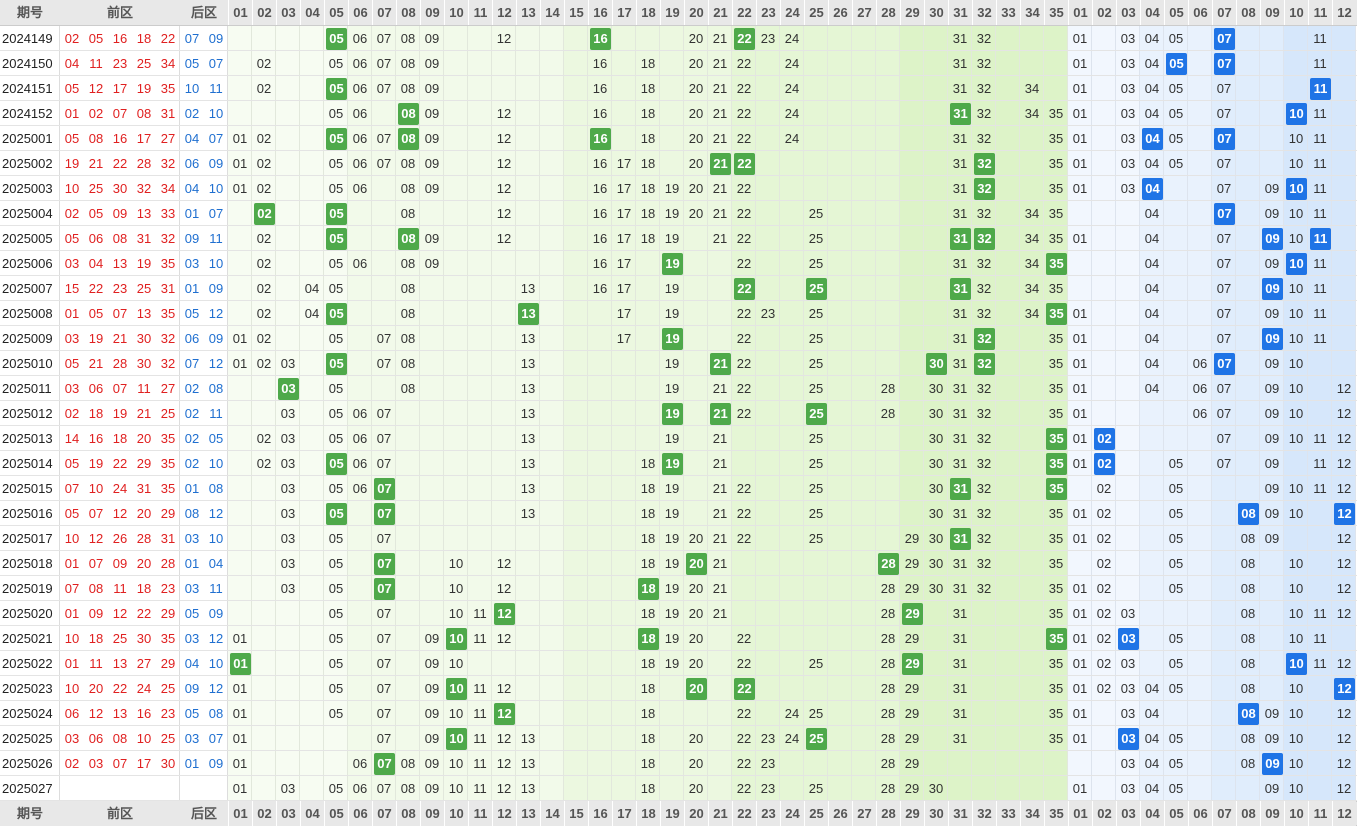 Image resolution: width=1357 pixels, height=826 pixels. I want to click on front-cell: 18, so click(648, 563).